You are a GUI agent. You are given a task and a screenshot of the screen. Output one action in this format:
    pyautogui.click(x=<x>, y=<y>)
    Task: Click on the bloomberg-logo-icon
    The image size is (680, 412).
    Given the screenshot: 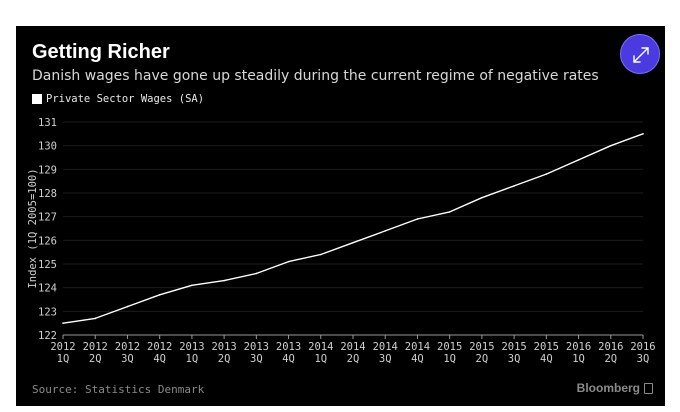 What is the action you would take?
    pyautogui.click(x=648, y=388)
    